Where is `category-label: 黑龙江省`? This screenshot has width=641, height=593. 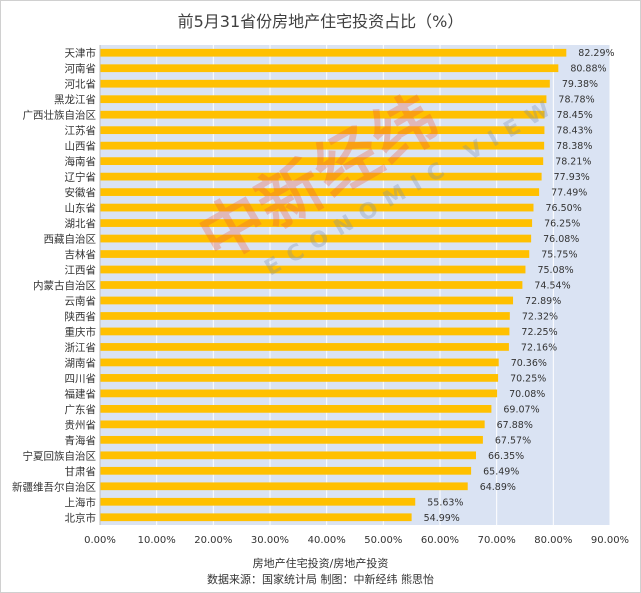 category-label: 黑龙江省 is located at coordinates (75, 99).